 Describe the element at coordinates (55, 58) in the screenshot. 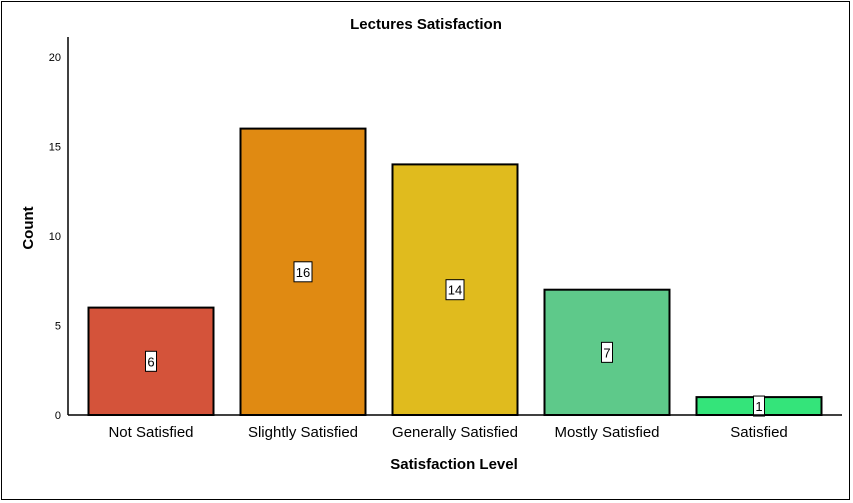

I see `y-tick-label: 20` at that location.